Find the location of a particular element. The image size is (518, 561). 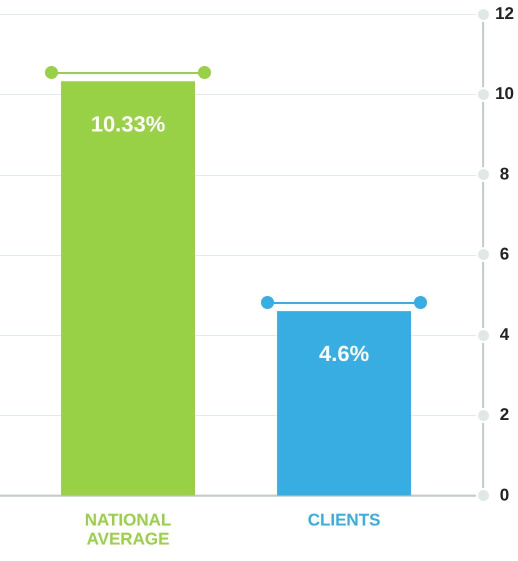

y-tick-label: 6 is located at coordinates (505, 254).